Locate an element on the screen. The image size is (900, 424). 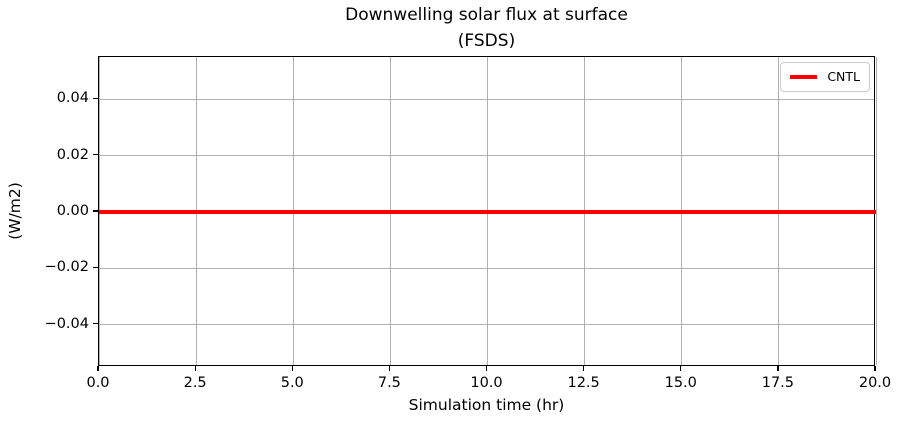
series-line-cntl is located at coordinates (487, 212).